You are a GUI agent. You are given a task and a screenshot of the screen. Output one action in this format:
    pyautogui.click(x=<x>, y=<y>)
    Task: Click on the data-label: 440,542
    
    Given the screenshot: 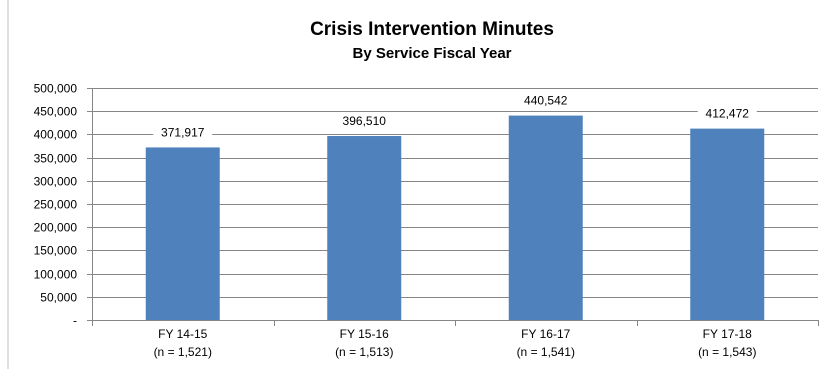 What is the action you would take?
    pyautogui.click(x=546, y=101)
    